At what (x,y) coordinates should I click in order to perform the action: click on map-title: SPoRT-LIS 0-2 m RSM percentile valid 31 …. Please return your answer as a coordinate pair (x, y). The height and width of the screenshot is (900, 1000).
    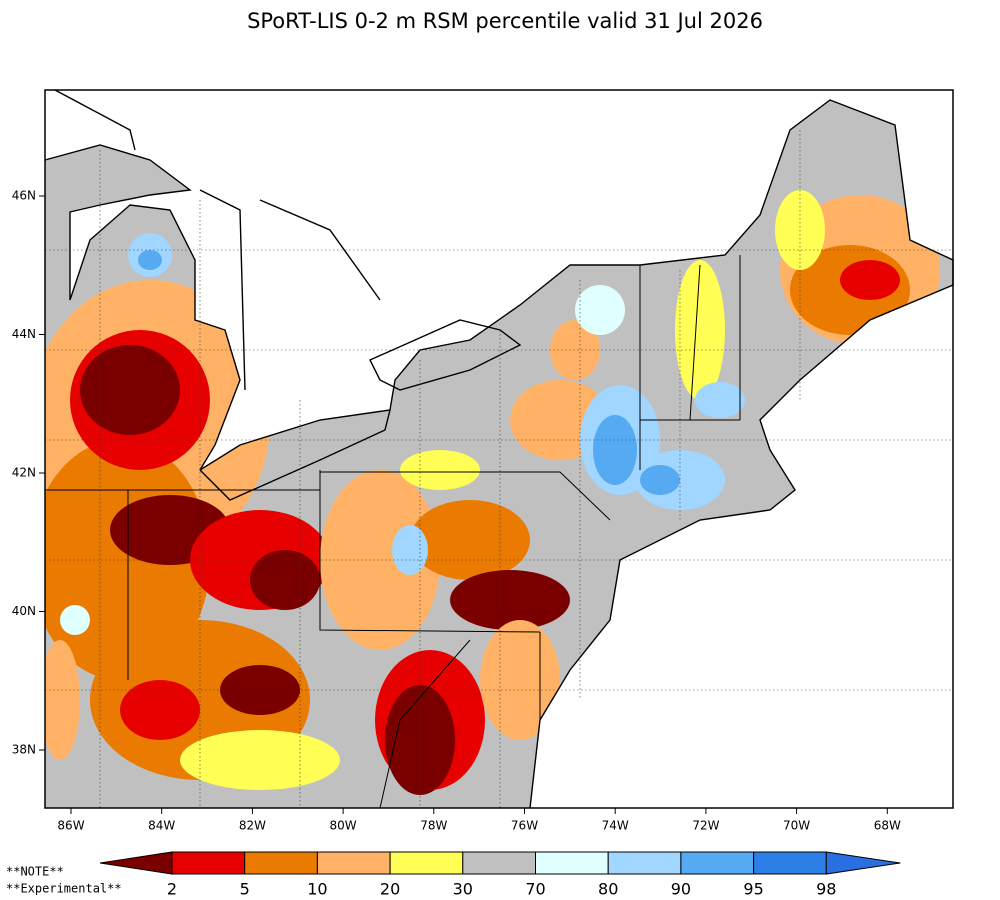
    Looking at the image, I should click on (505, 21).